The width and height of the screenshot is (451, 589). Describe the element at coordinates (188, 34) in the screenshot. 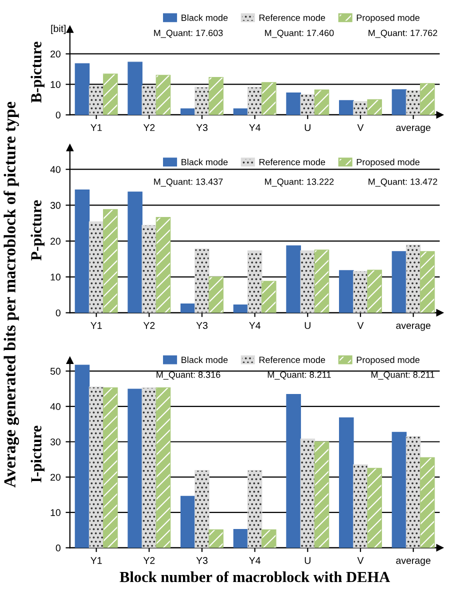

I see `annotation: M_Quant: 17.603` at that location.